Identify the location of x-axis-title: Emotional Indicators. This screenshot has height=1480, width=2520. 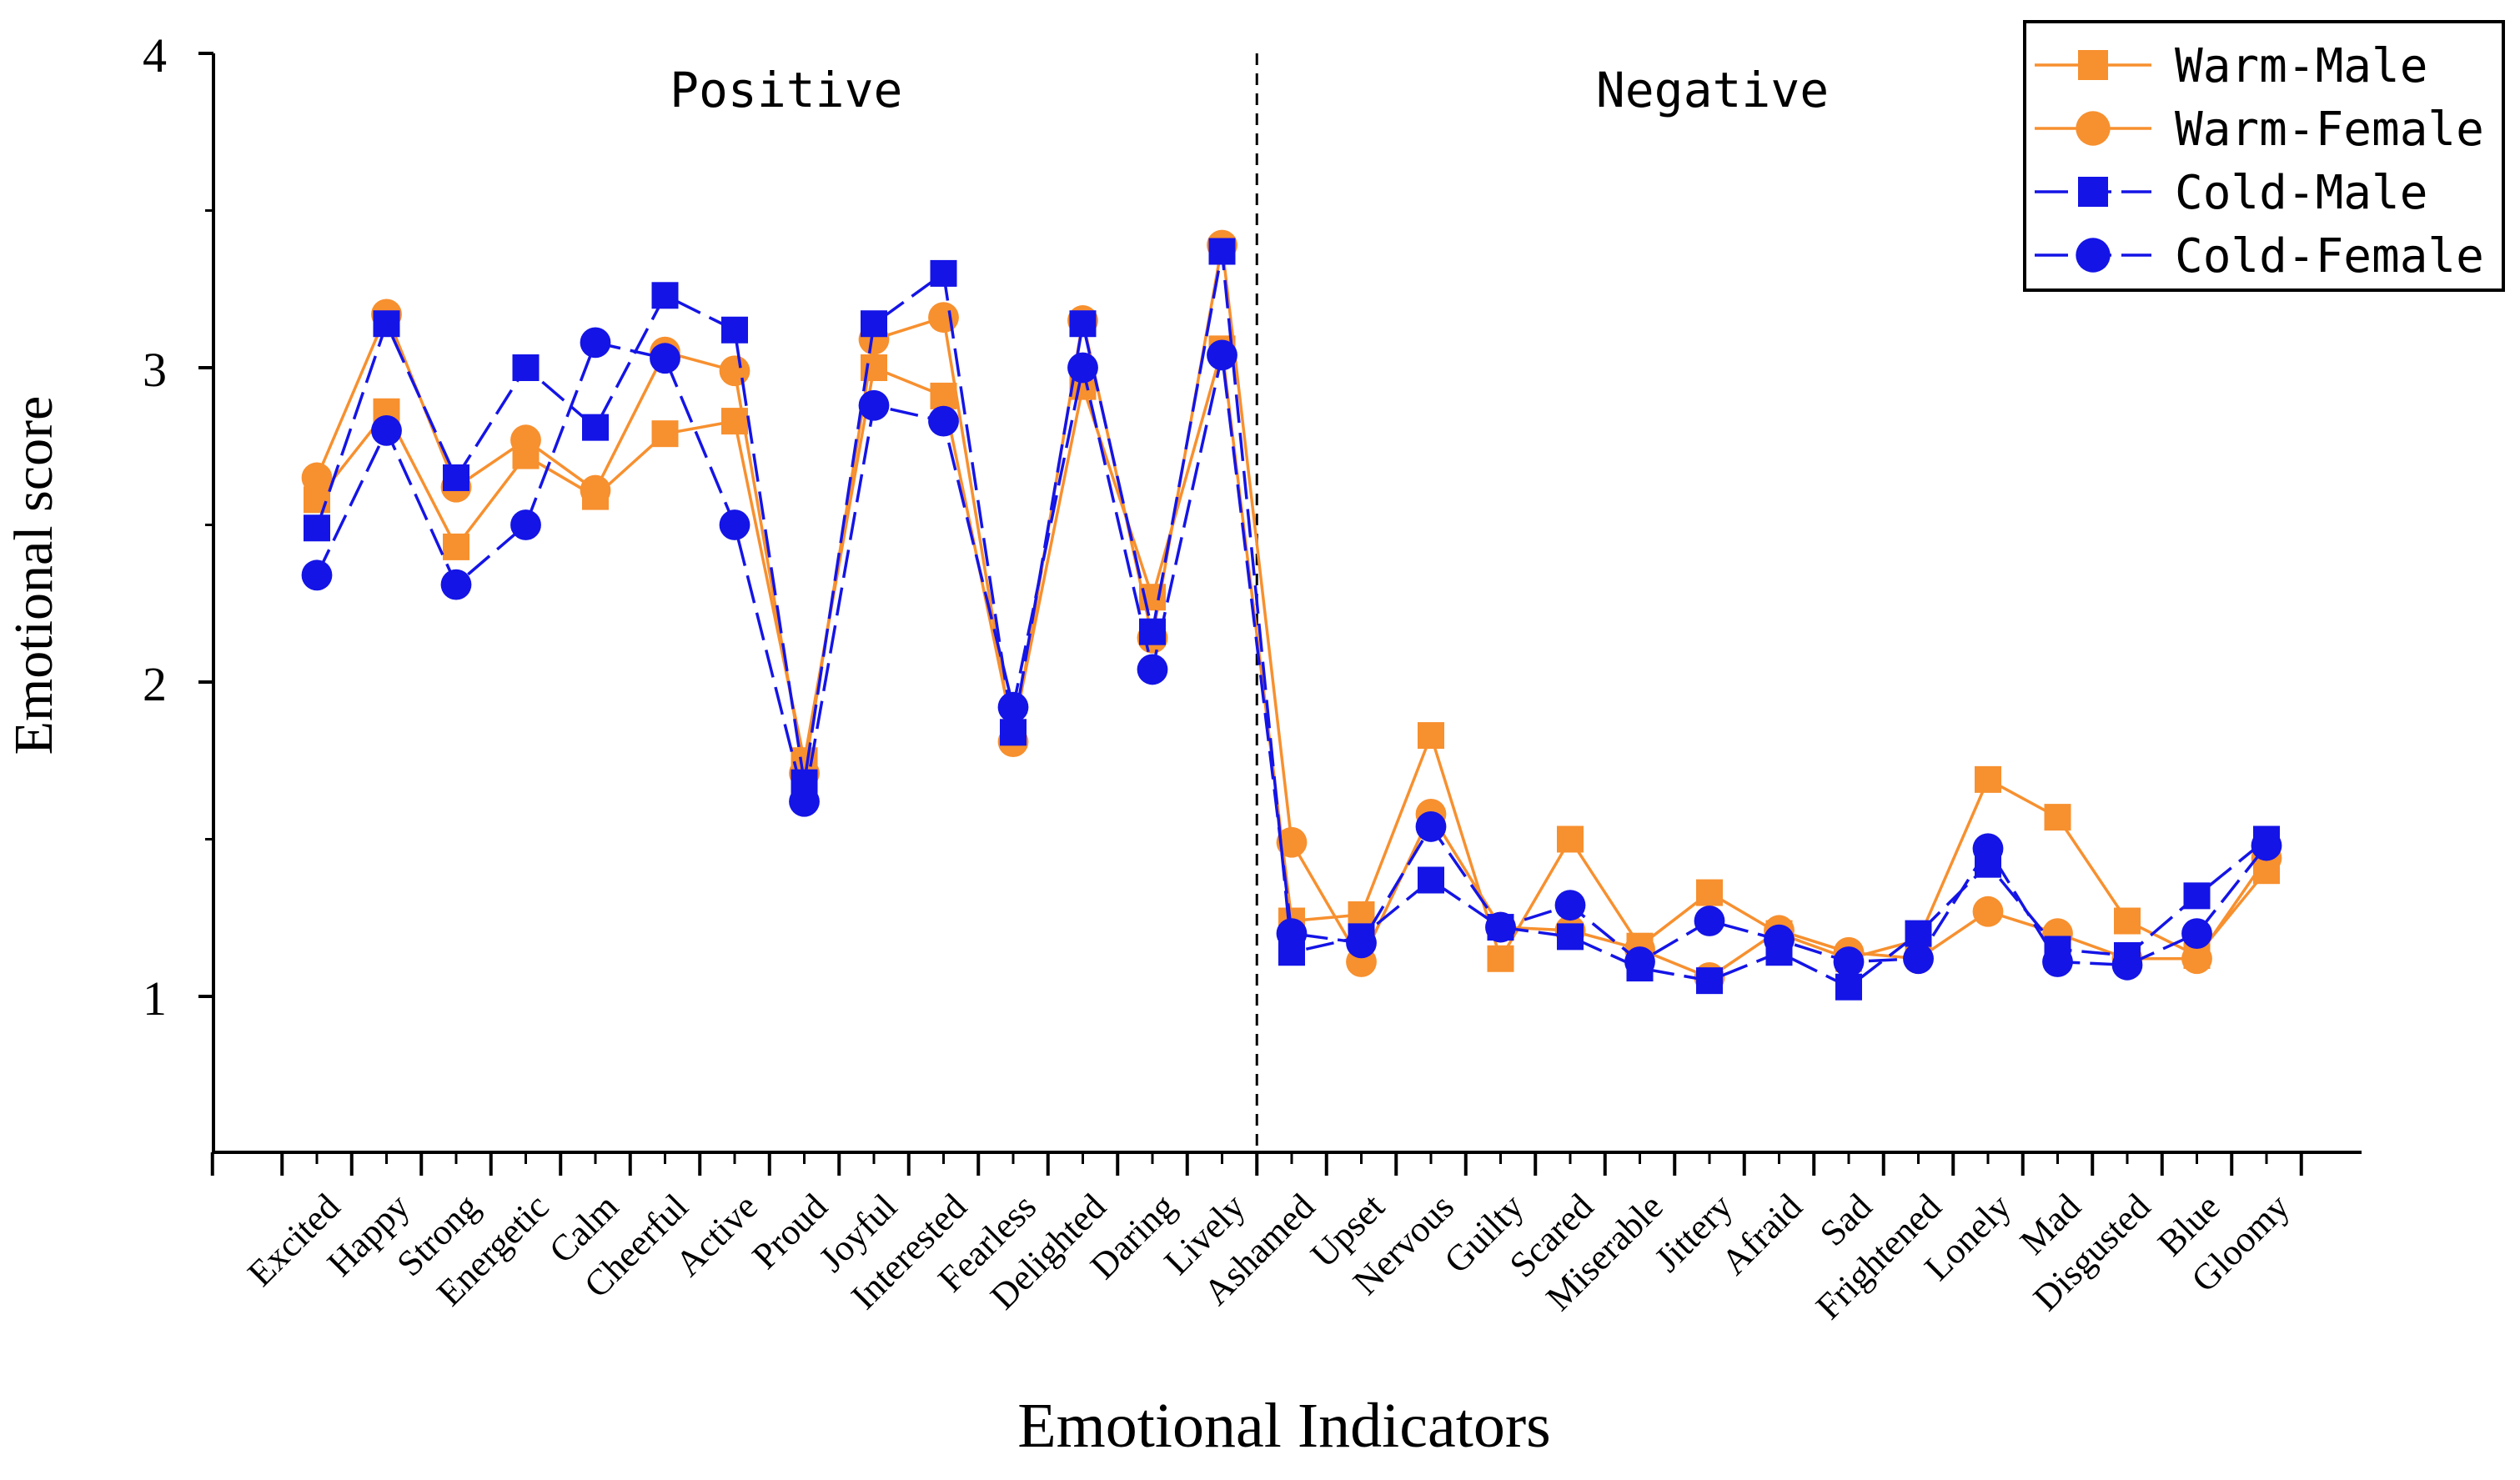
(1284, 1426).